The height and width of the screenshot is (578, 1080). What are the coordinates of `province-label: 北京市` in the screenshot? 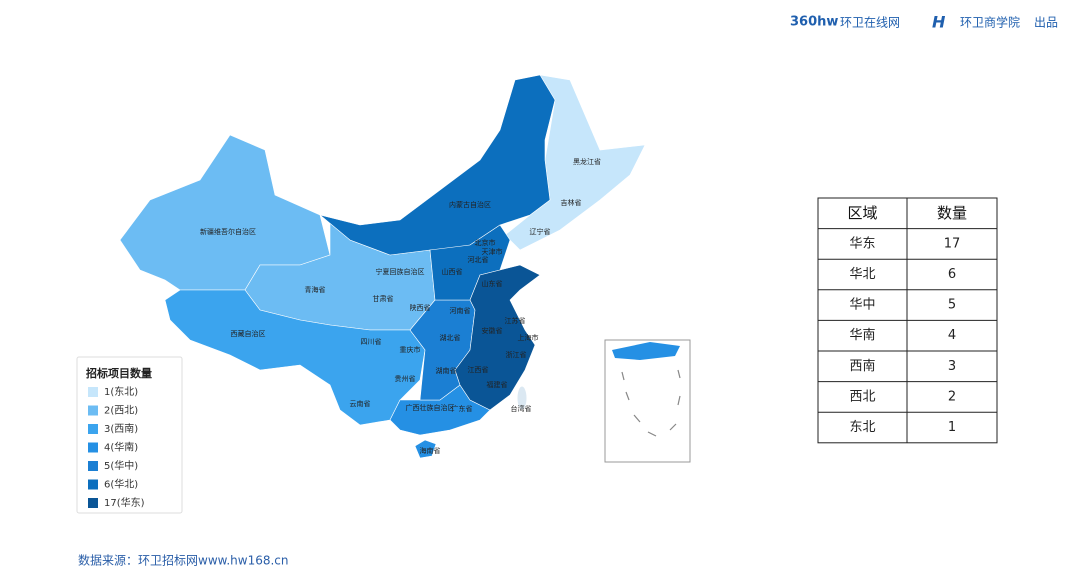 It's located at (485, 242).